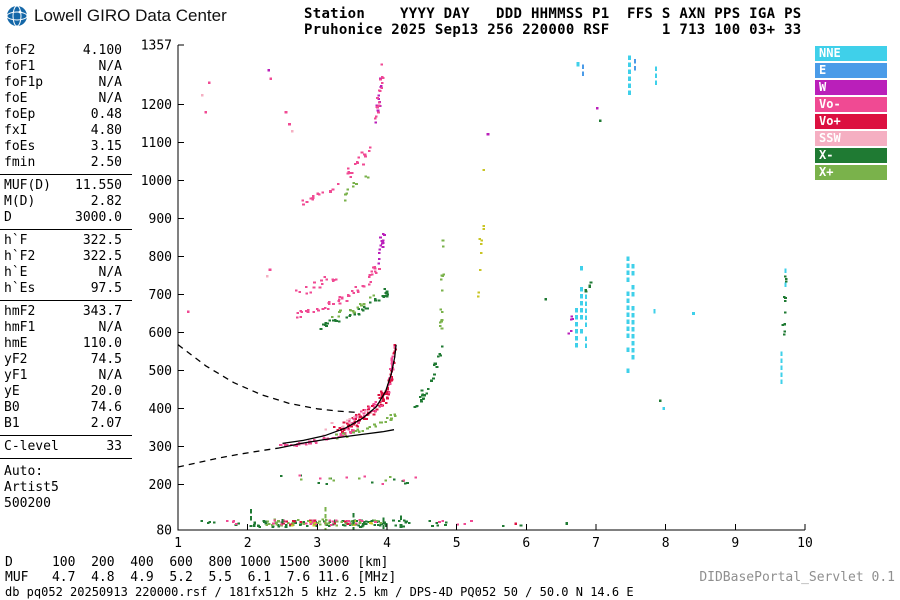 This screenshot has width=900, height=600. What do you see at coordinates (106, 391) in the screenshot?
I see `param-value: 20.0` at bounding box center [106, 391].